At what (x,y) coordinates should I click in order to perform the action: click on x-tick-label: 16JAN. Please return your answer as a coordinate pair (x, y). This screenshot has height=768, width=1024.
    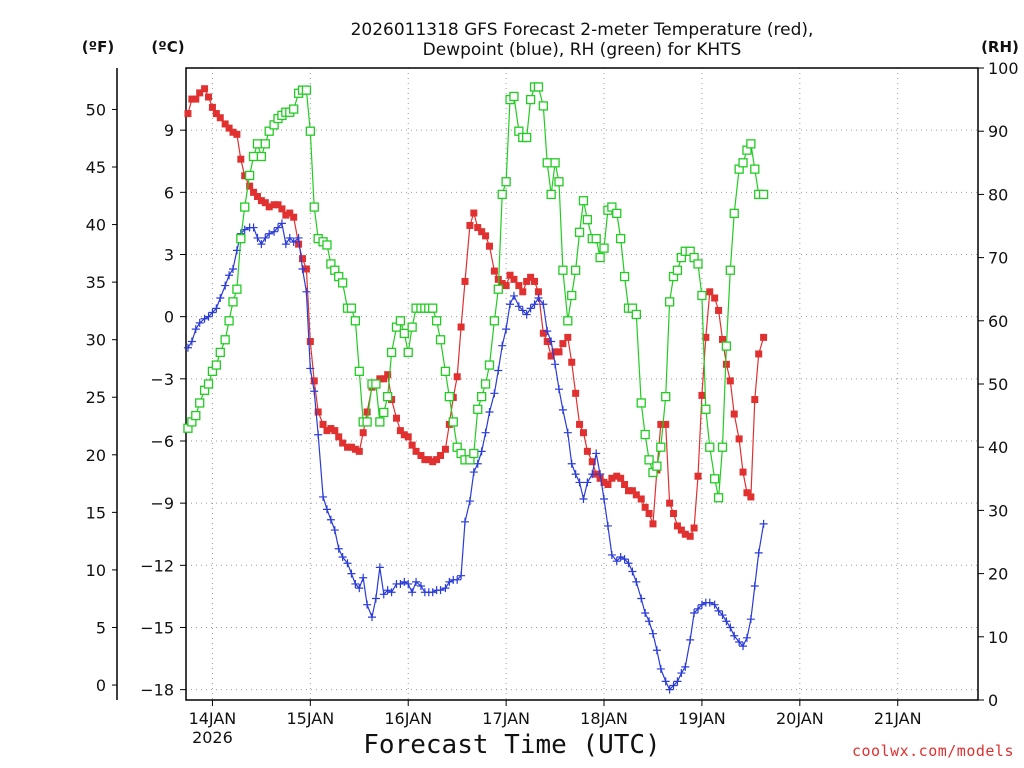
    Looking at the image, I should click on (408, 718).